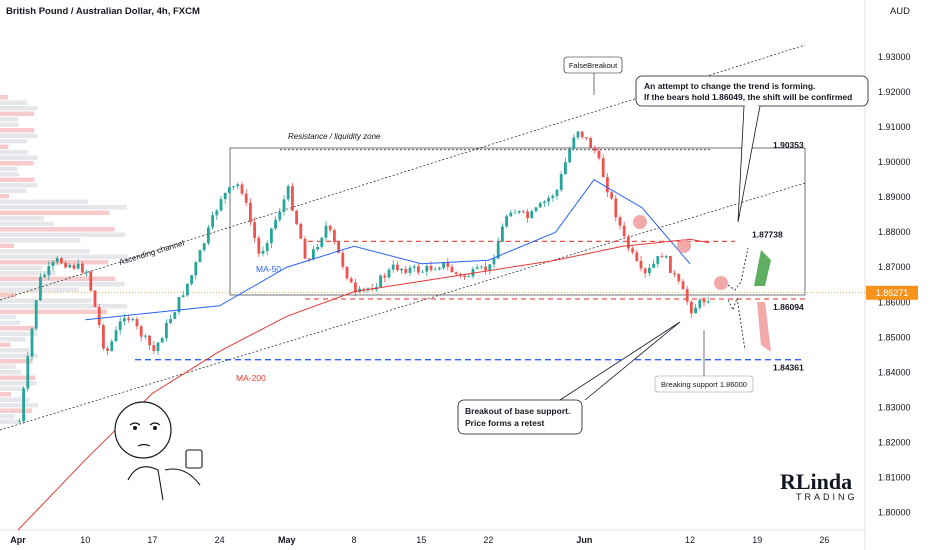  I want to click on current-price-badge, so click(892, 292).